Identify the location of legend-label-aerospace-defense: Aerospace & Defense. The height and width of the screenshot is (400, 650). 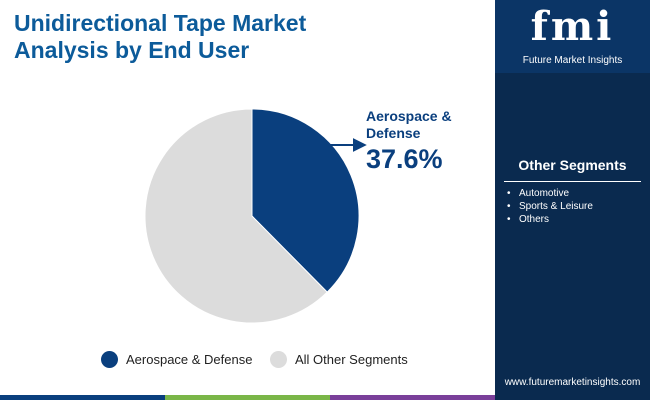
(189, 359).